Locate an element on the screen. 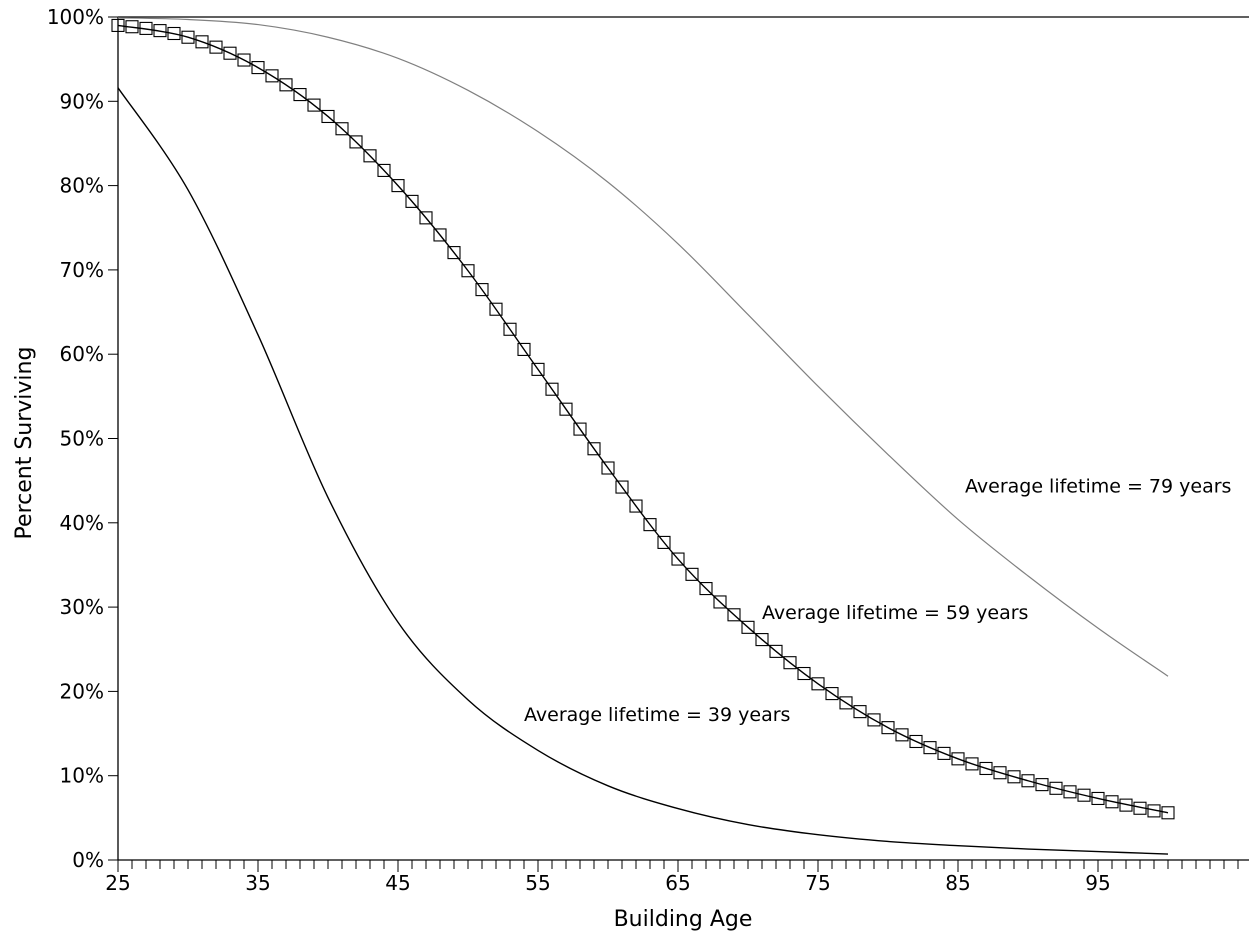  x-tick-label: 95 is located at coordinates (1097, 883).